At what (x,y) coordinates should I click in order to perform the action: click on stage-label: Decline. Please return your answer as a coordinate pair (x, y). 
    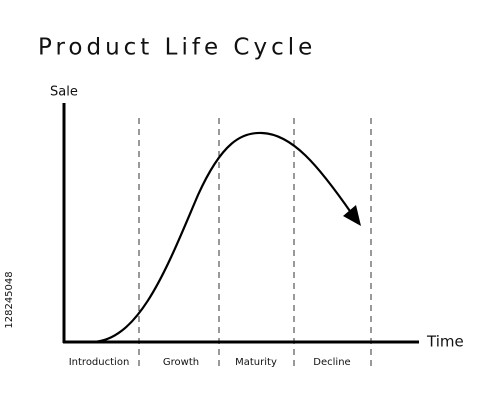
    Looking at the image, I should click on (331, 362).